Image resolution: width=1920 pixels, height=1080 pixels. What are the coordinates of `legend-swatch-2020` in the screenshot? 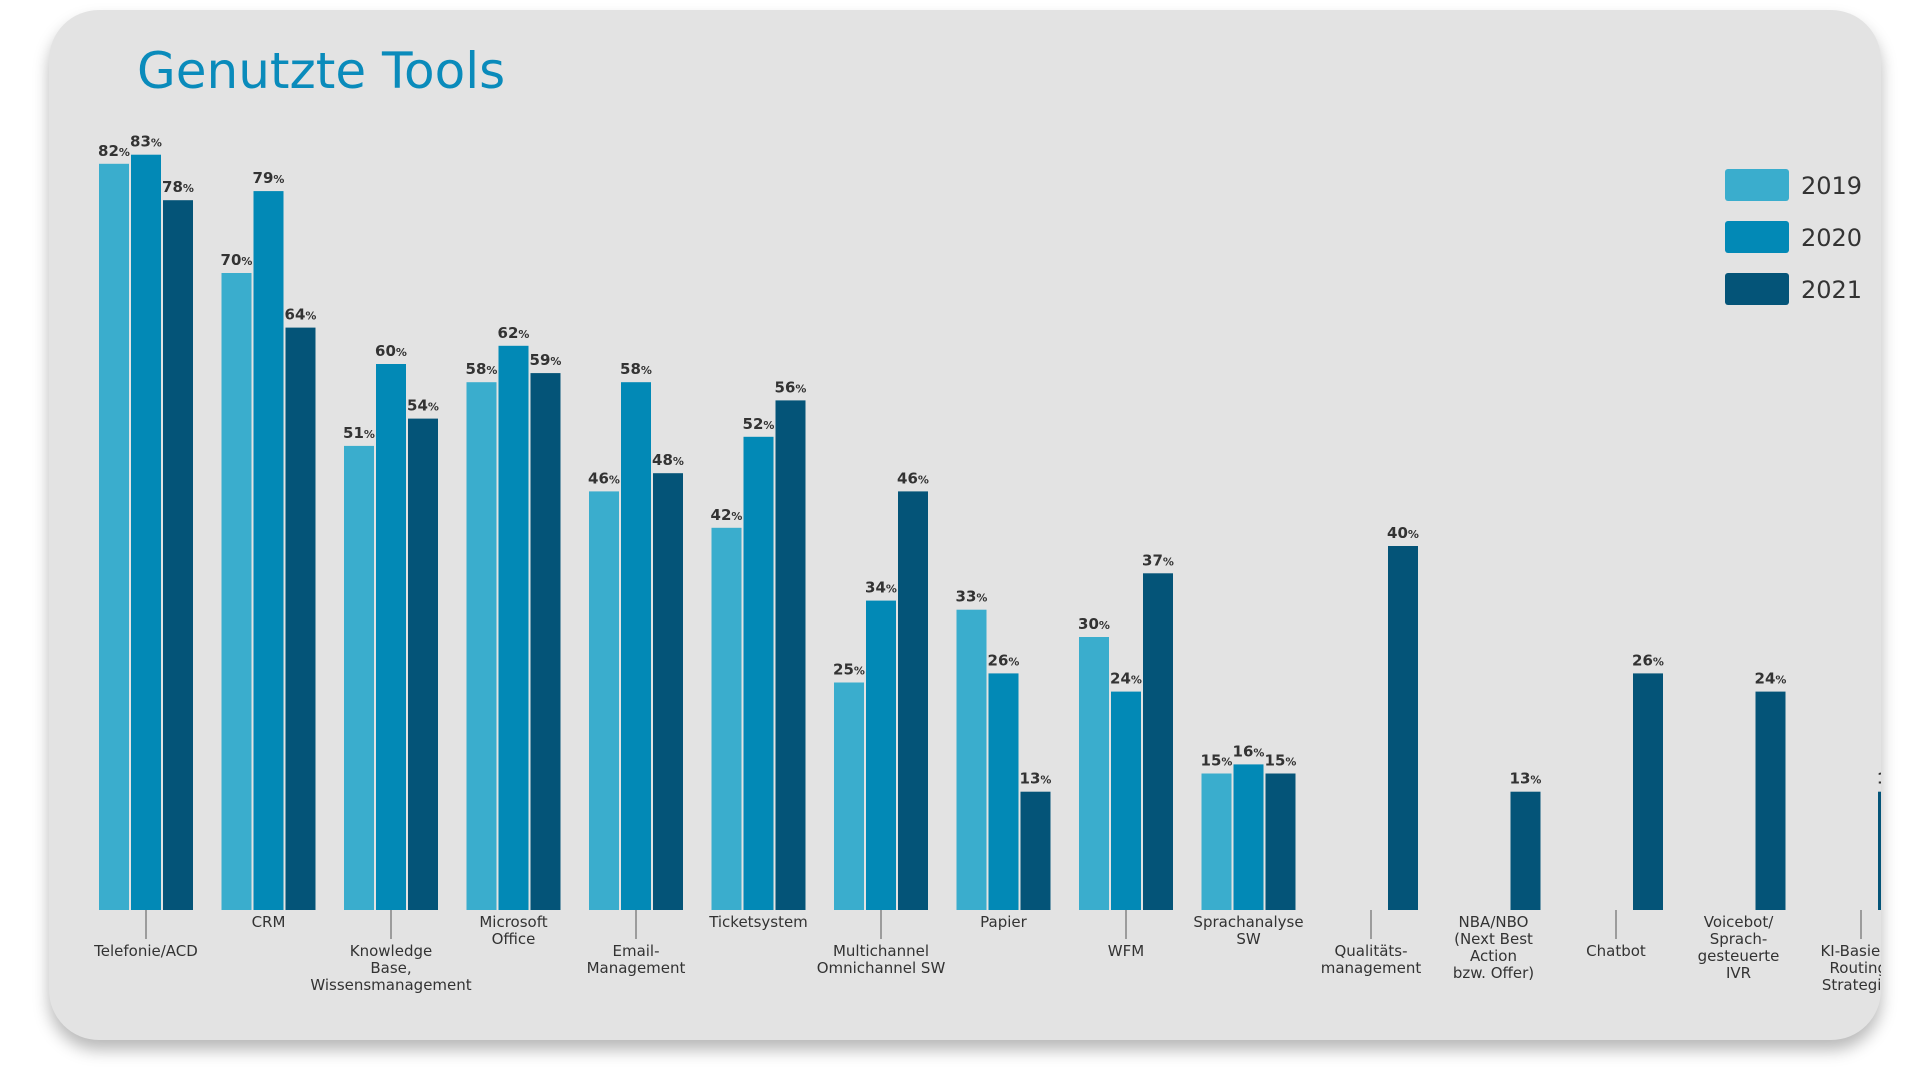 It's located at (1757, 237).